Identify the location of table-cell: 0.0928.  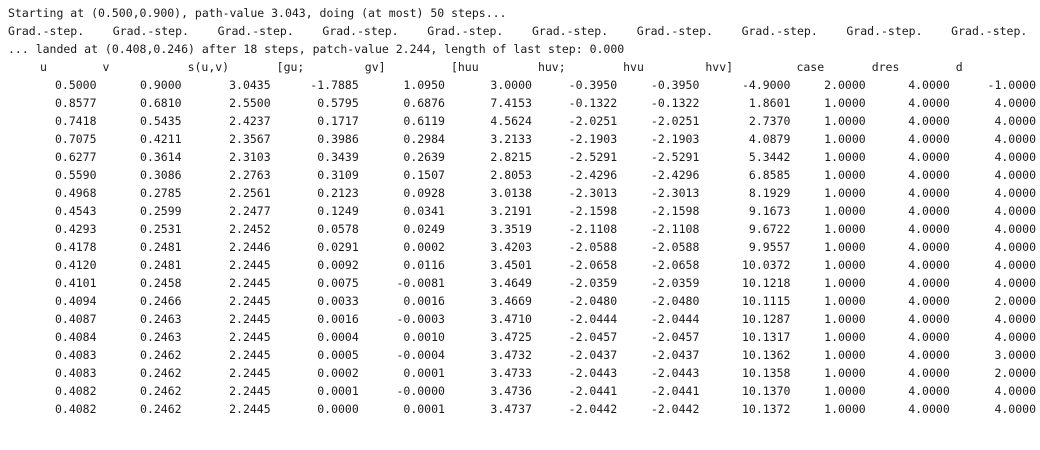
(424, 193).